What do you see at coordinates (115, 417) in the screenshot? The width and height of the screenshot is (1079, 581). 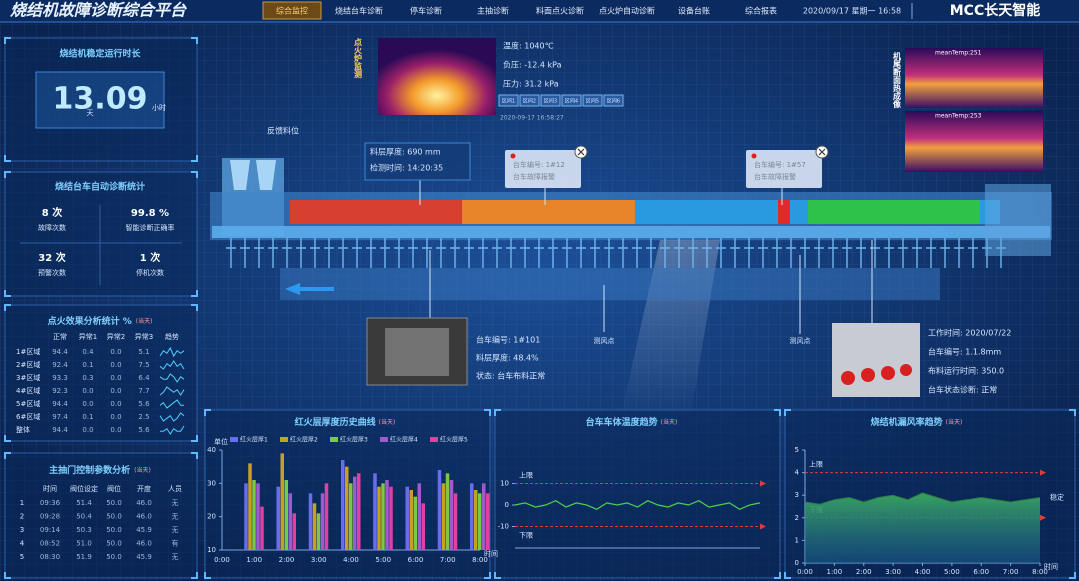 I see `table-cell: 0.0` at bounding box center [115, 417].